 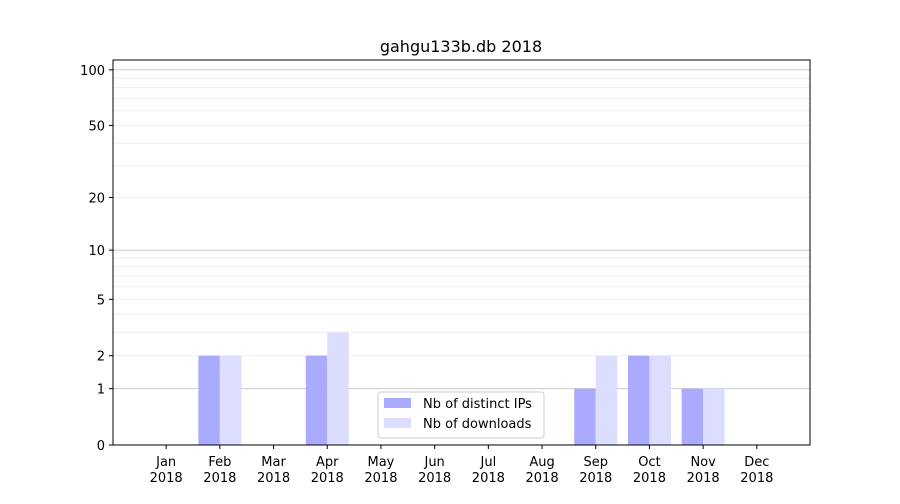 I want to click on y-tick-label: 1, so click(x=101, y=390).